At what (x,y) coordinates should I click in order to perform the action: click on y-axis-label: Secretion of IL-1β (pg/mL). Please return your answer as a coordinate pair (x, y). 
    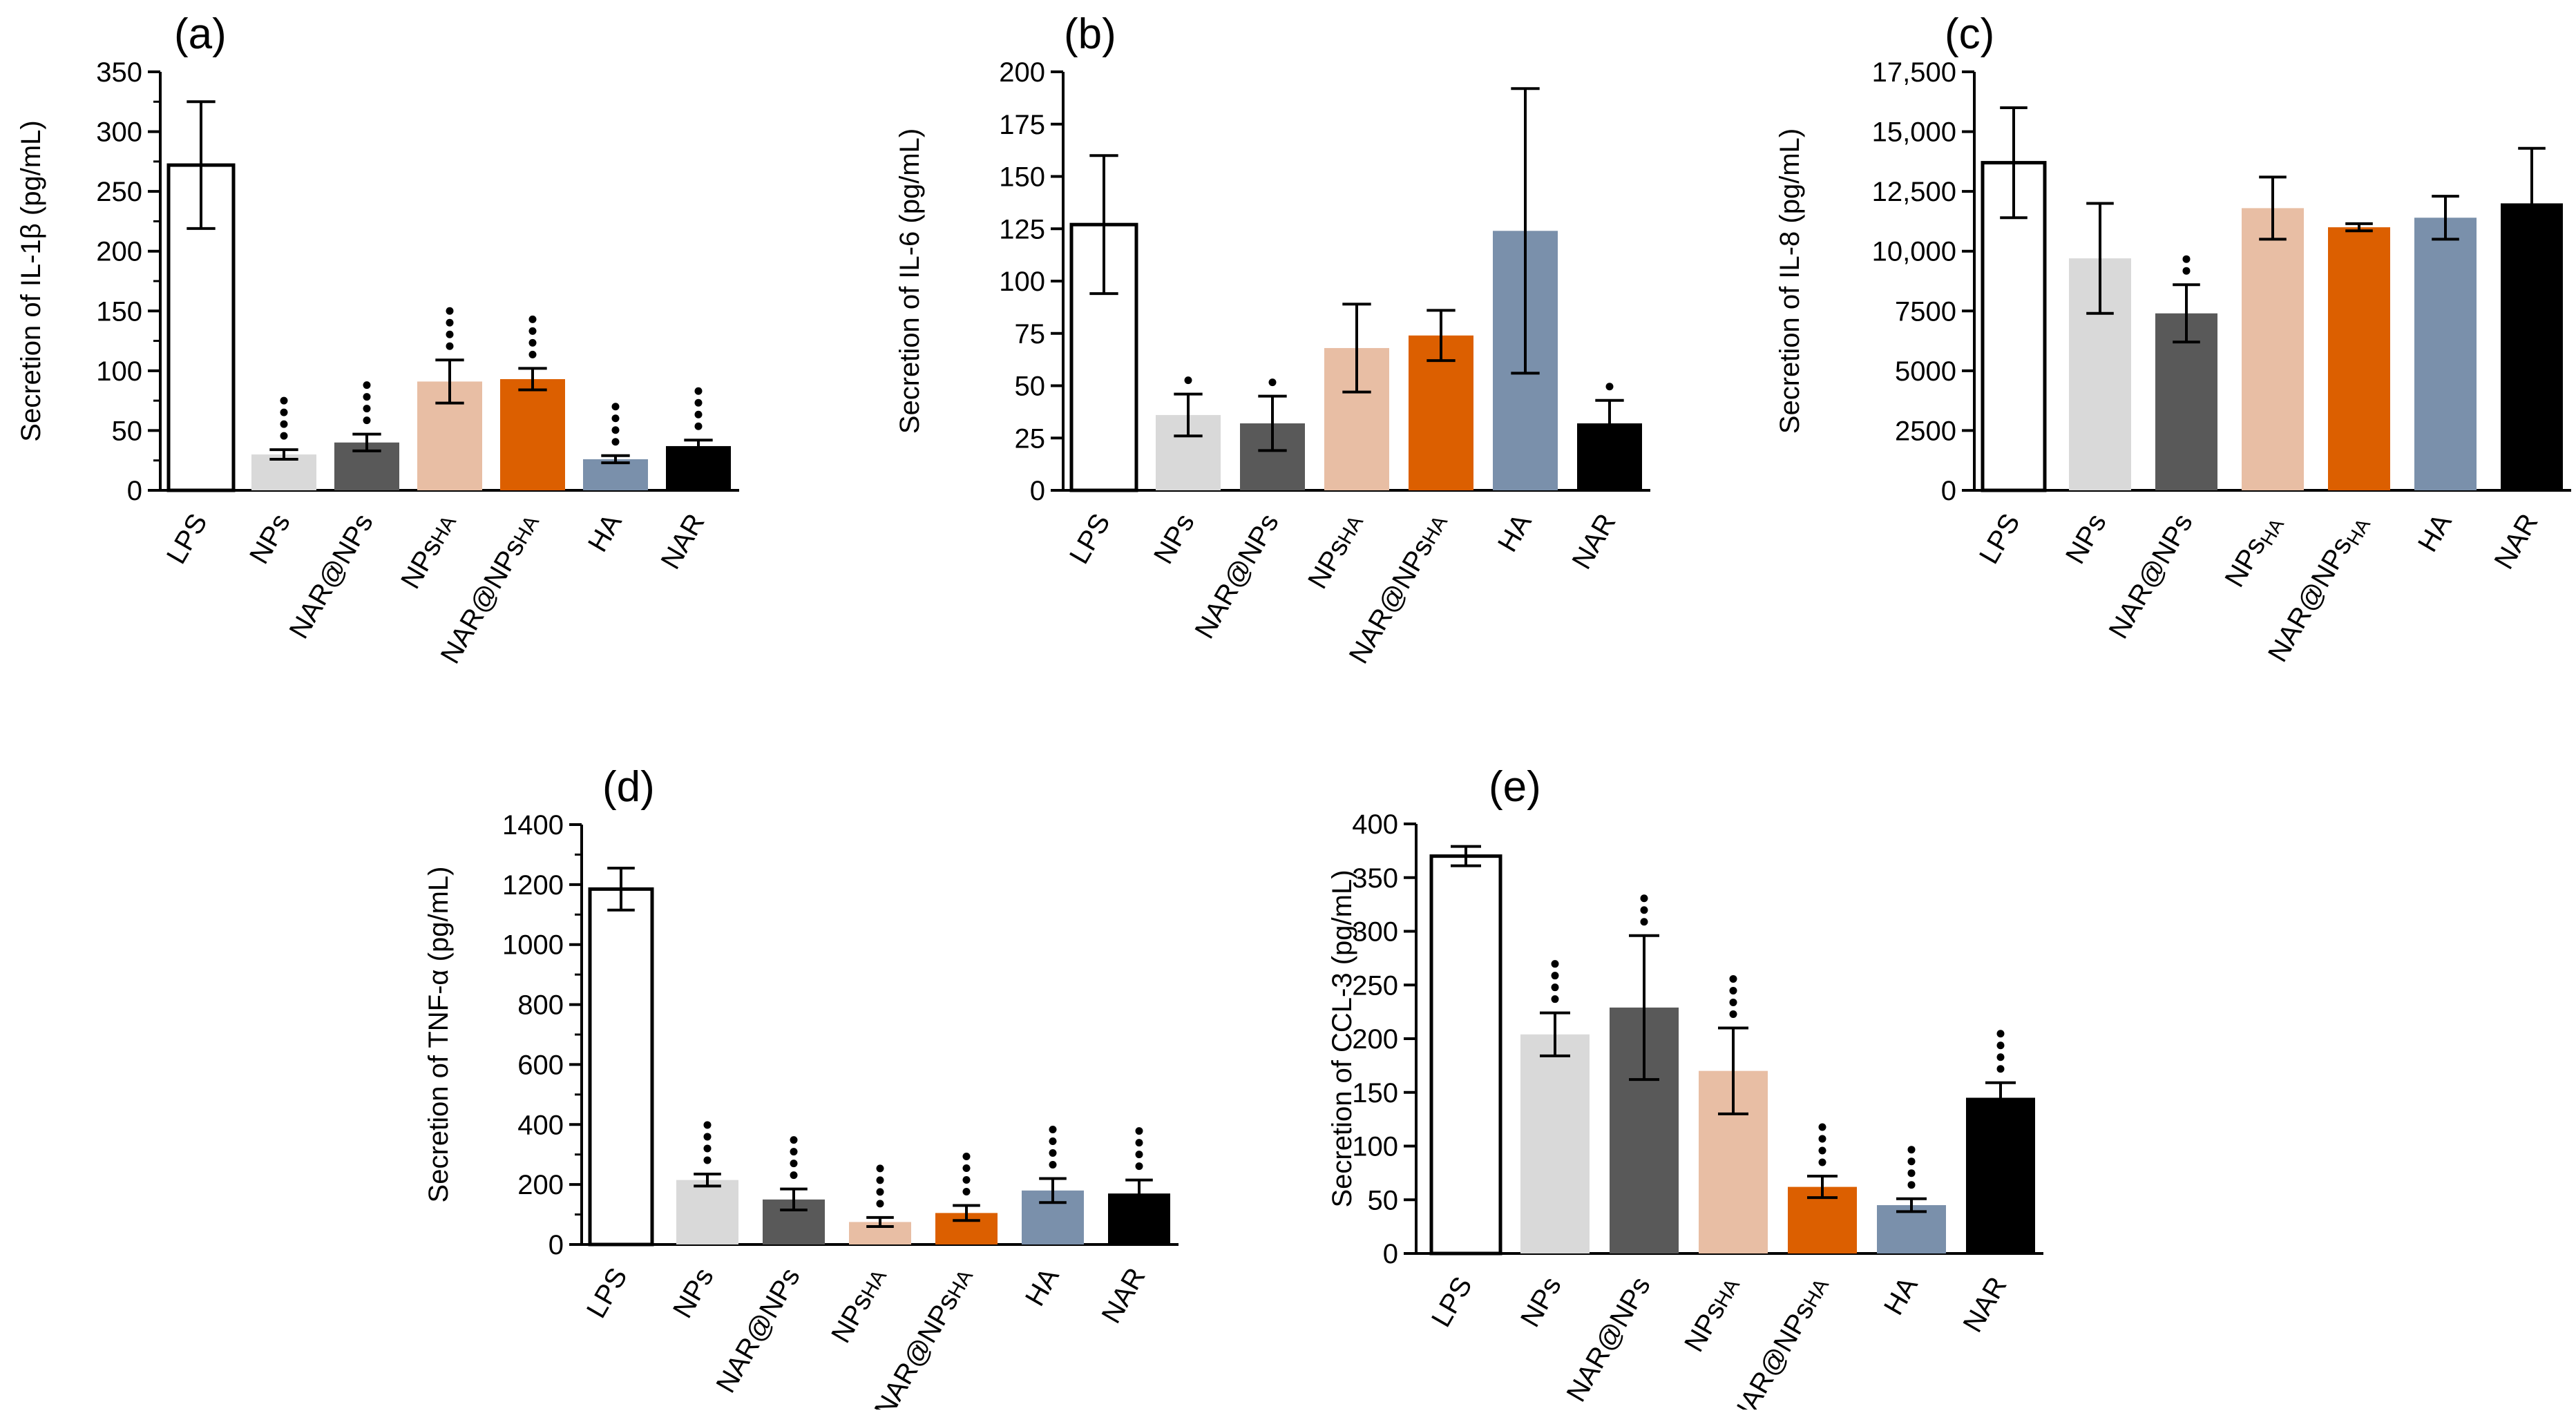
    Looking at the image, I should click on (31, 280).